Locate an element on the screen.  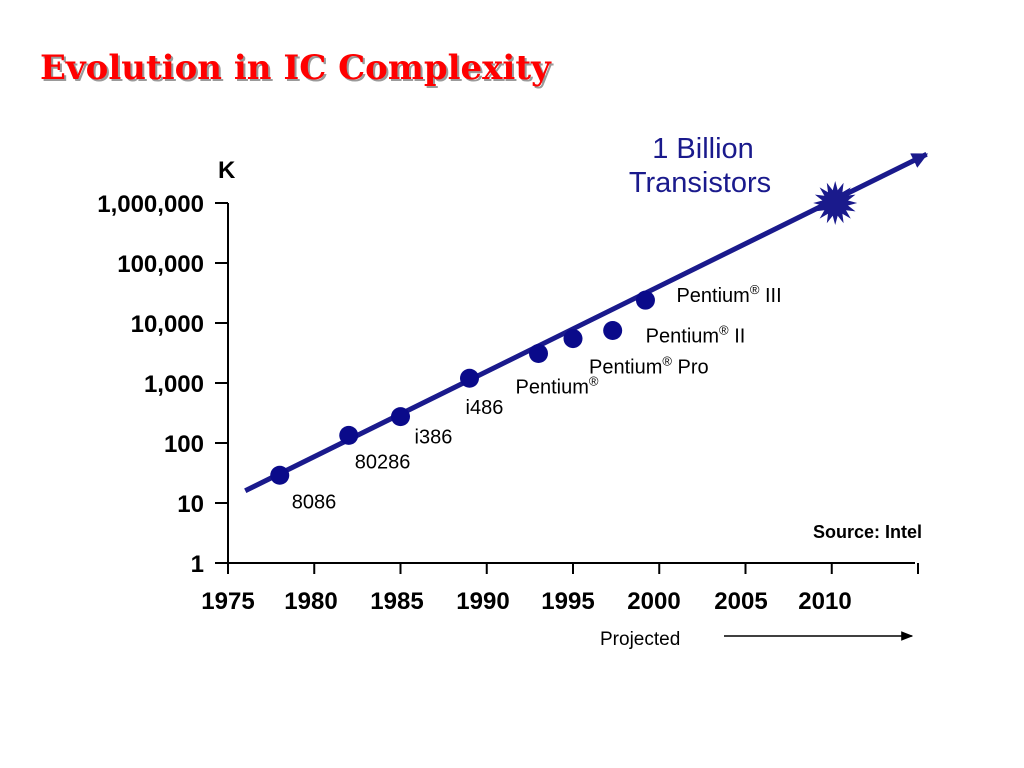
x-tick-label: 2005 is located at coordinates (740, 601).